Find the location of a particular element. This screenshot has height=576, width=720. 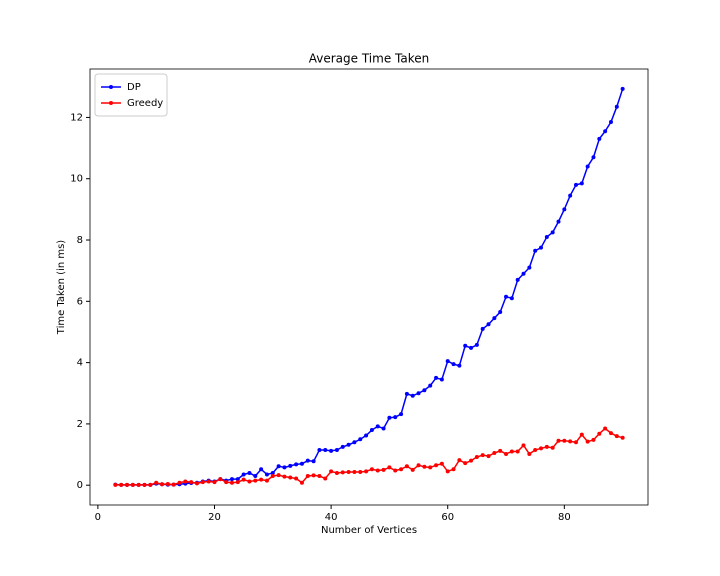

y-tick-label: 0 is located at coordinates (80, 485).